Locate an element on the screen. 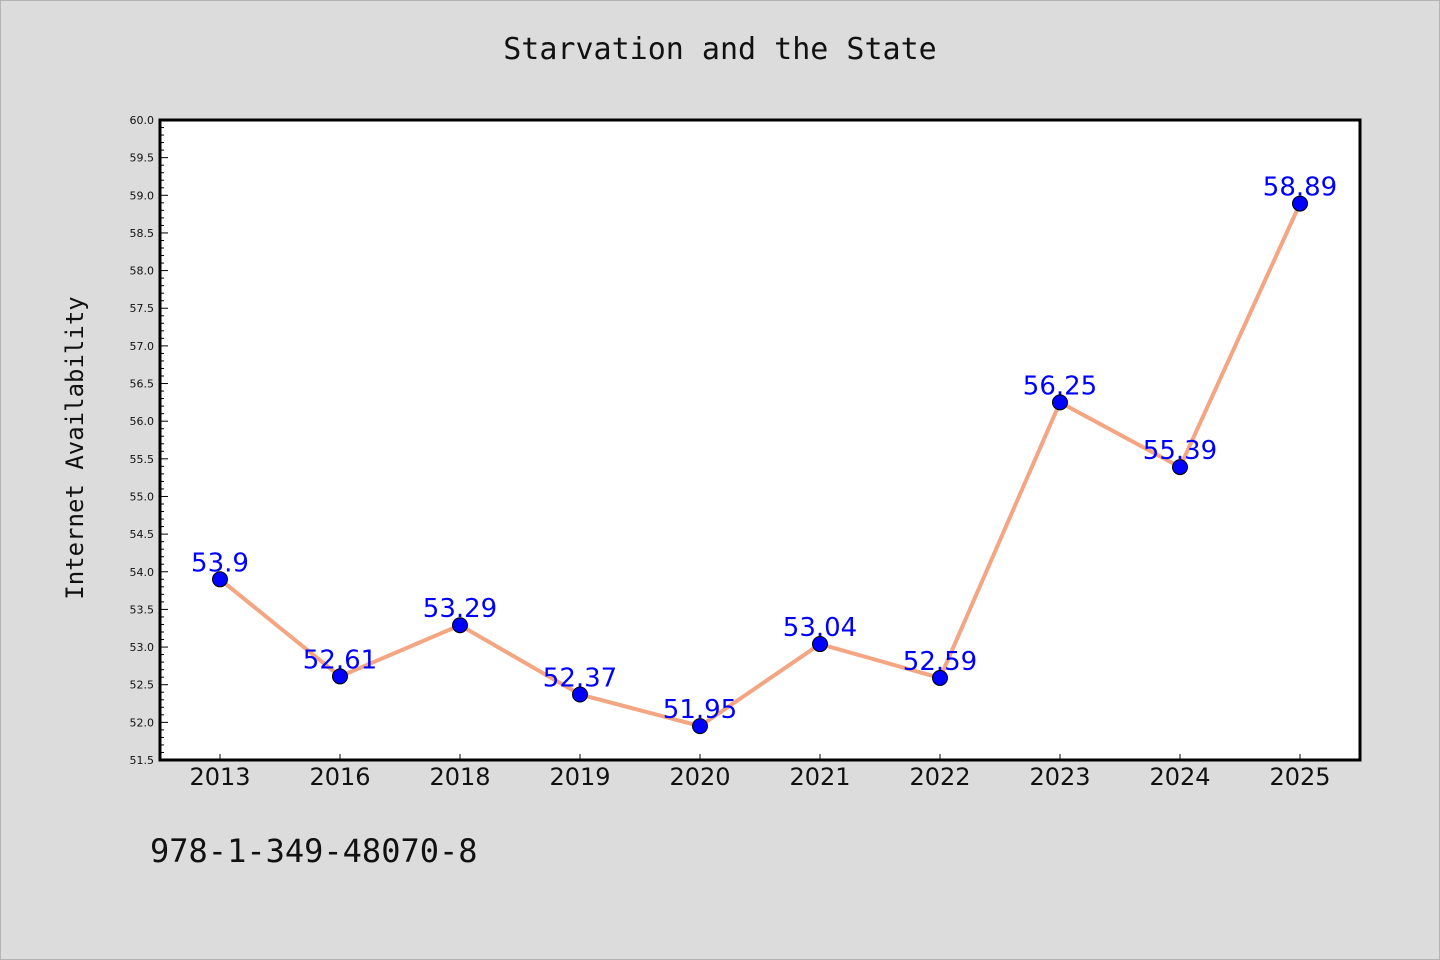  x-tick-label: 2025 is located at coordinates (1299, 777).